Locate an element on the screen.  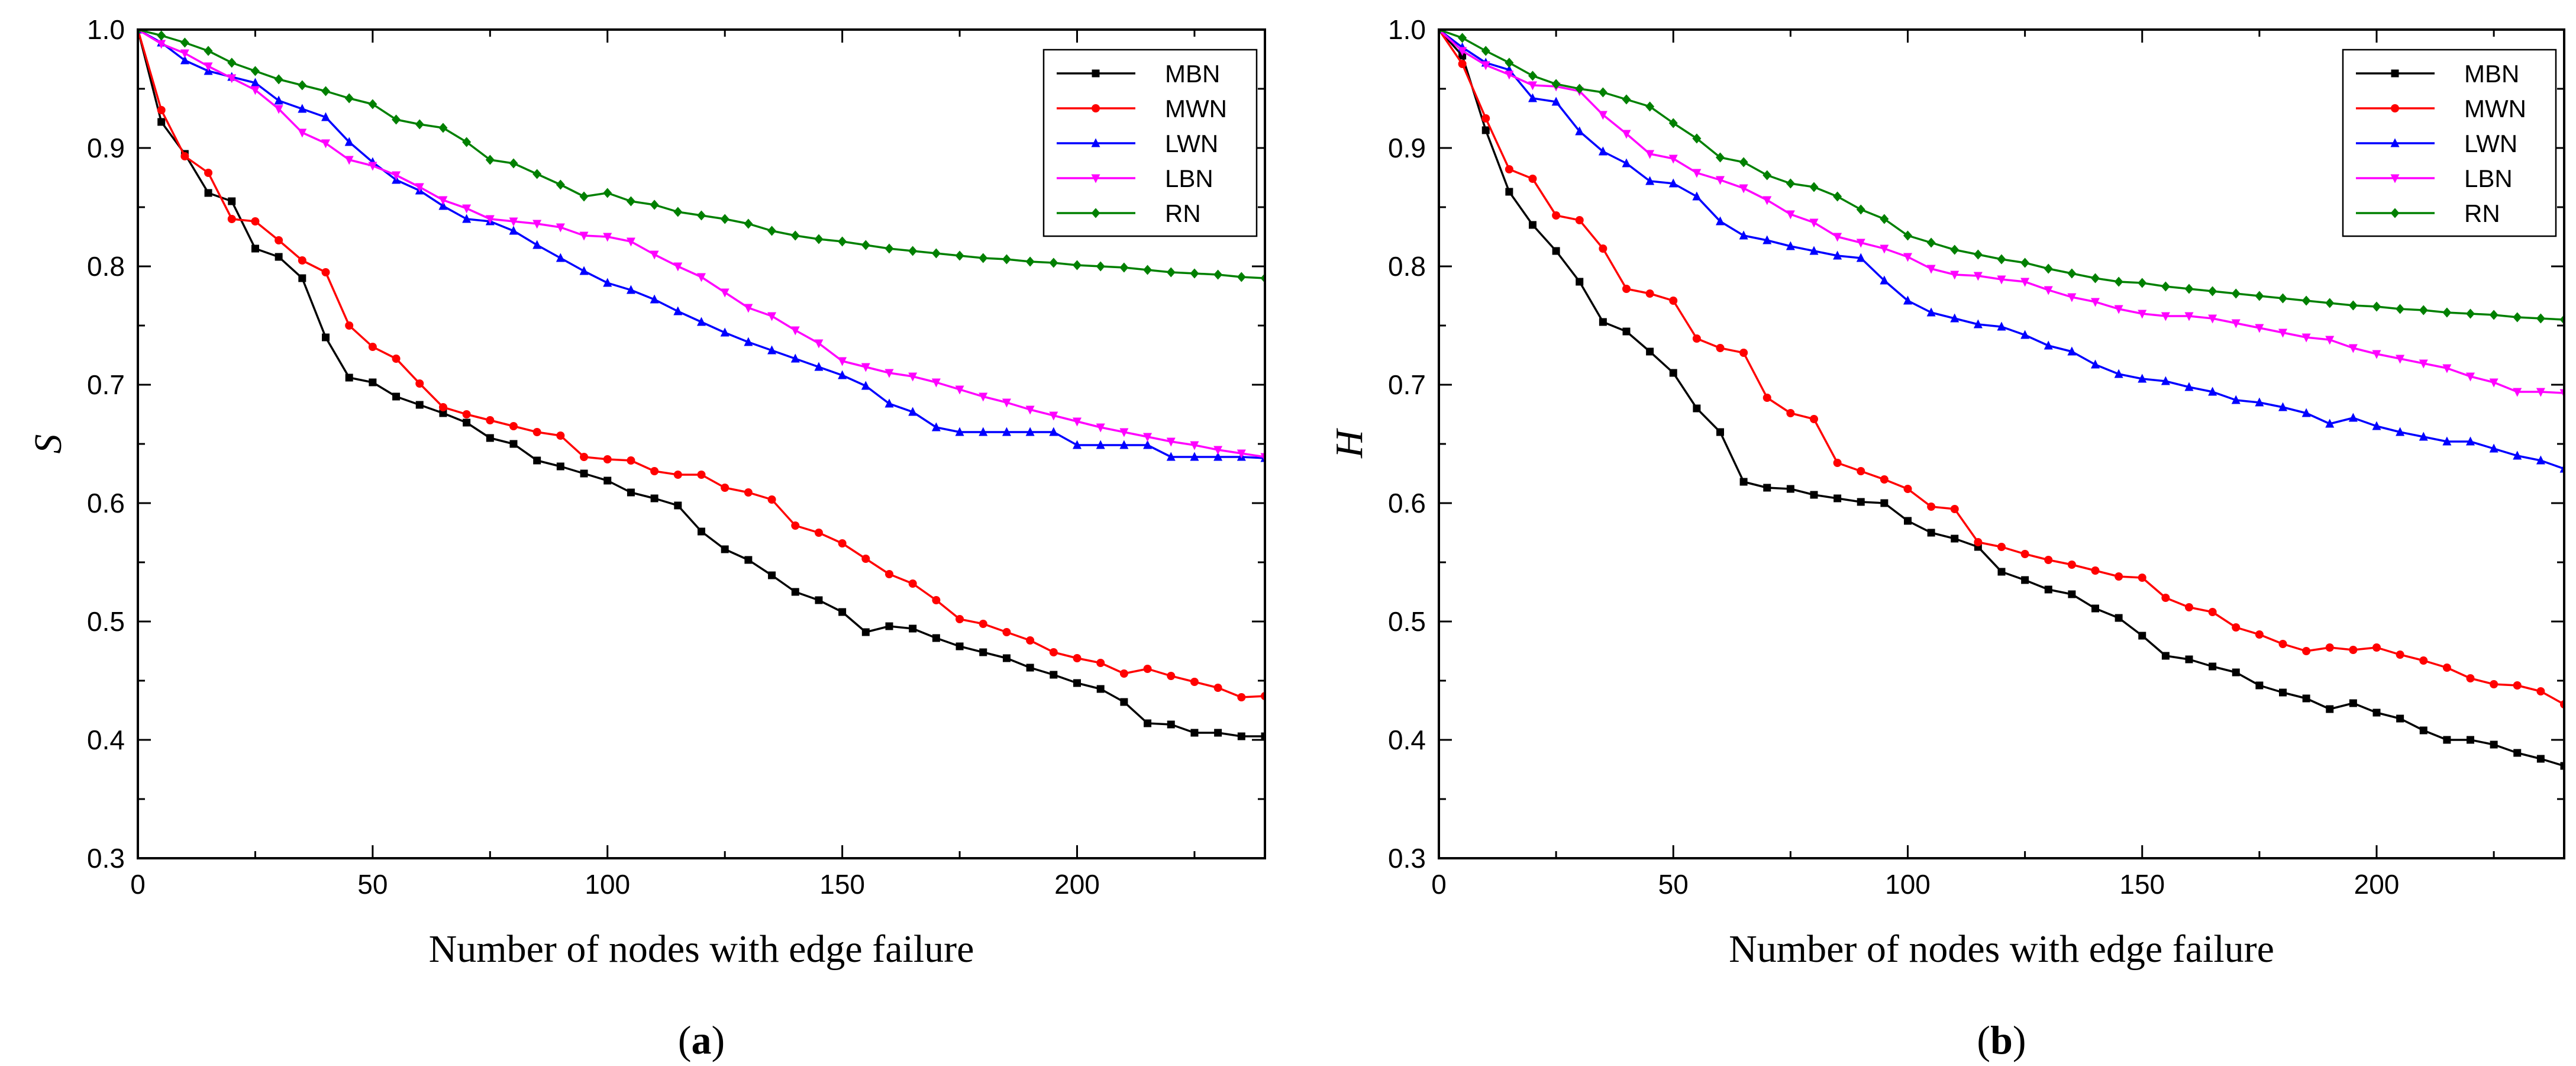
panel-a-y-tick-label: 0.3 is located at coordinates (106, 858).